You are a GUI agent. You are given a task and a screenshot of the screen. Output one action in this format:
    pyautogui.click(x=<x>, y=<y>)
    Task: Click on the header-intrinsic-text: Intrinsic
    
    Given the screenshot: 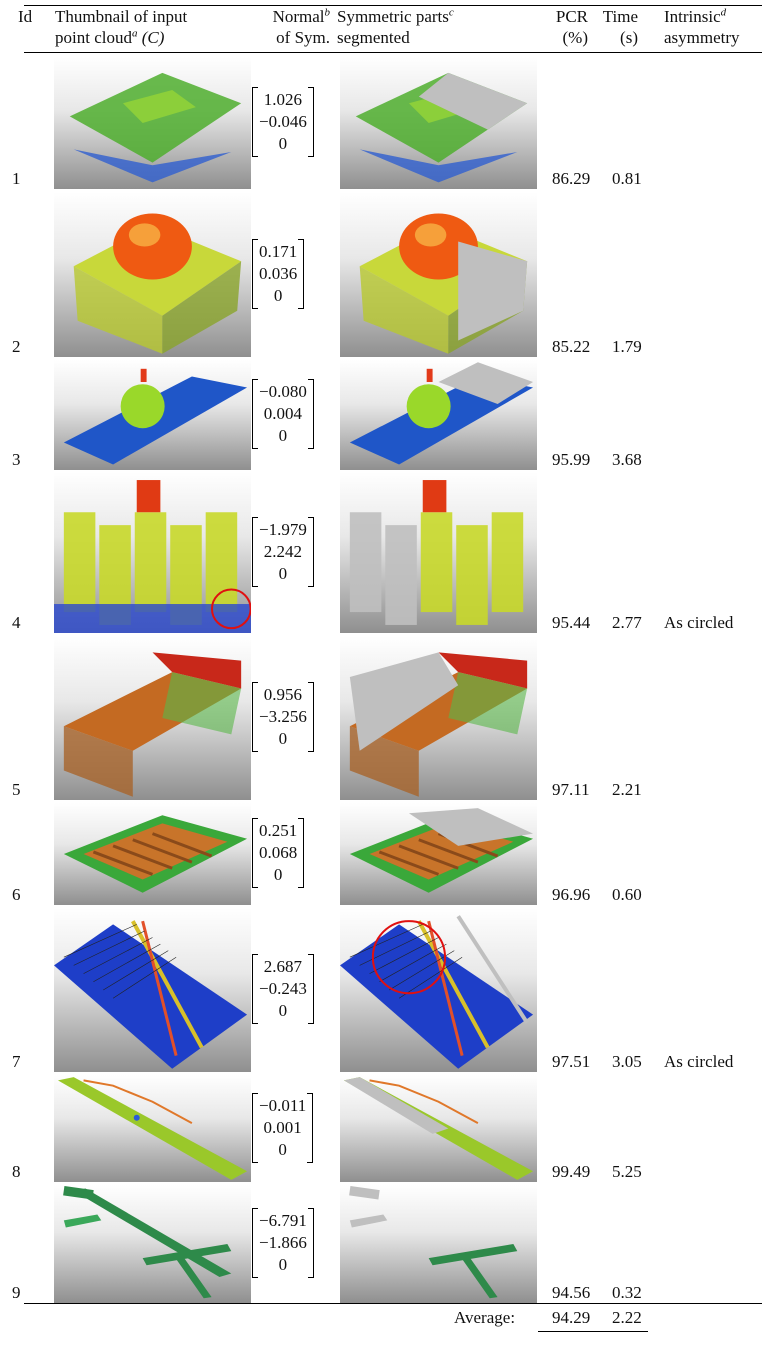 What is the action you would take?
    pyautogui.click(x=692, y=16)
    